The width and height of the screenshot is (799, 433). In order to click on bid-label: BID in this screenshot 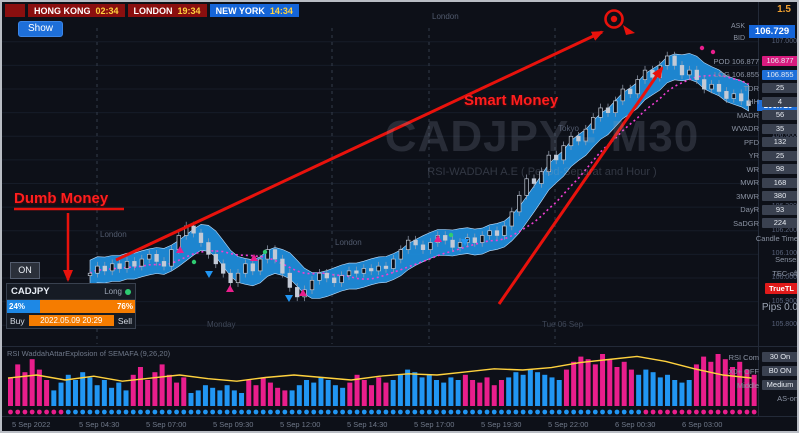, I will do `click(739, 38)`.